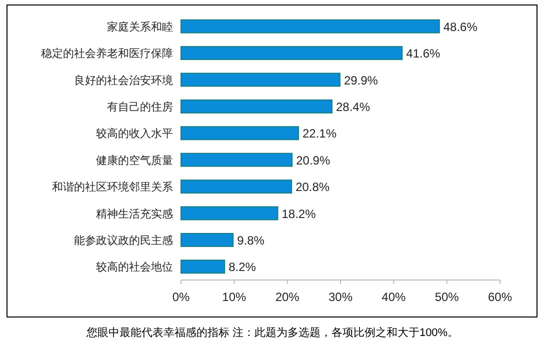 Image resolution: width=545 pixels, height=347 pixels. Describe the element at coordinates (340, 297) in the screenshot. I see `x-tick-label: 30%` at that location.